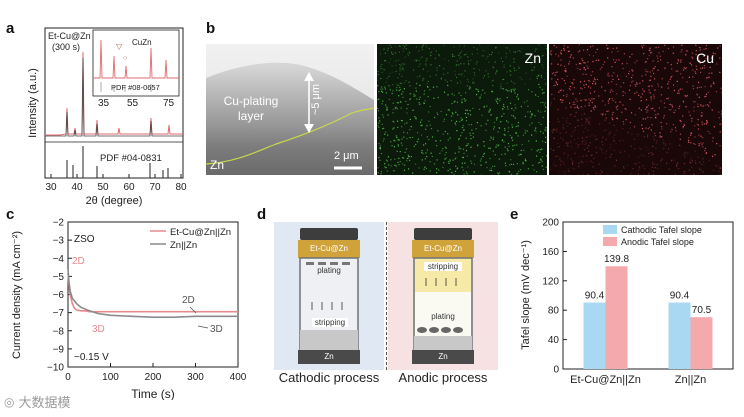 The width and height of the screenshot is (744, 417). What do you see at coordinates (68, 377) in the screenshot?
I see `c-xtick-label: 0` at bounding box center [68, 377].